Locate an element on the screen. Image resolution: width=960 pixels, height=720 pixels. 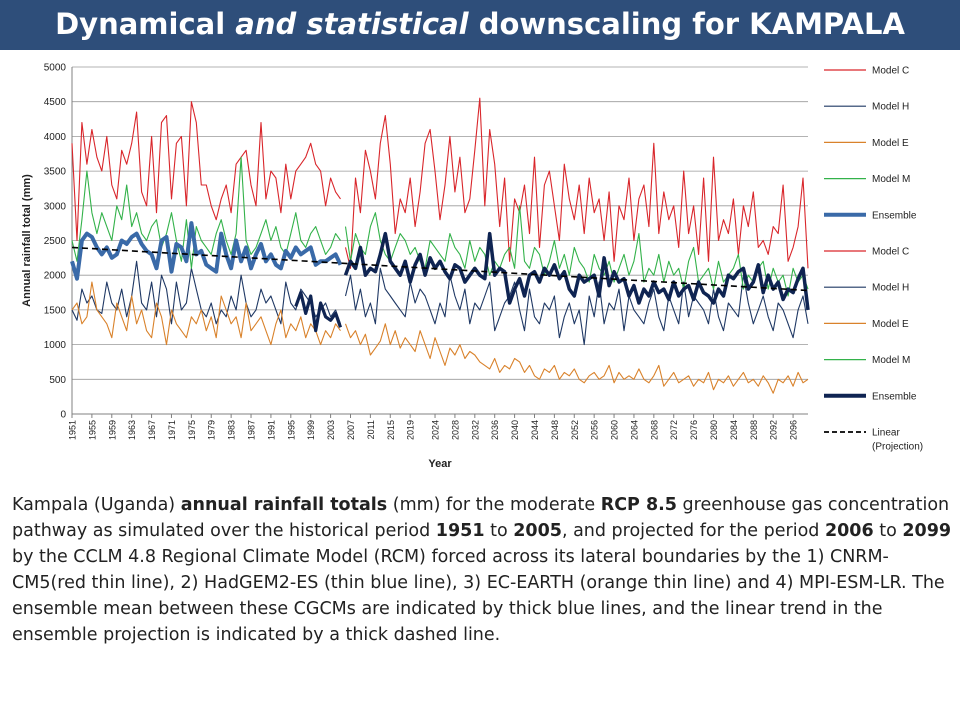
x-tick-label: 2072 is located at coordinates (674, 430).